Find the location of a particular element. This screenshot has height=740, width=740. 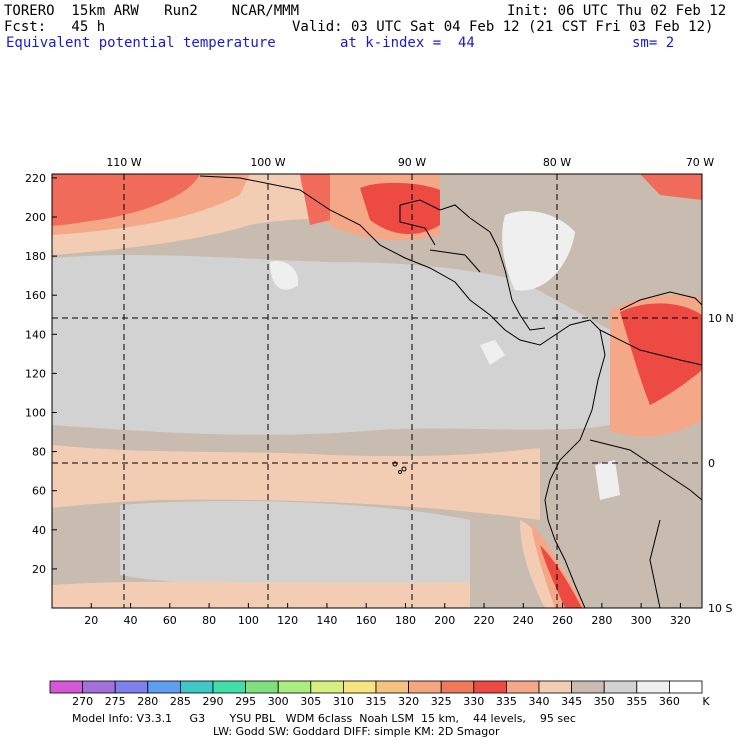

red-northwest is located at coordinates (126, 200).